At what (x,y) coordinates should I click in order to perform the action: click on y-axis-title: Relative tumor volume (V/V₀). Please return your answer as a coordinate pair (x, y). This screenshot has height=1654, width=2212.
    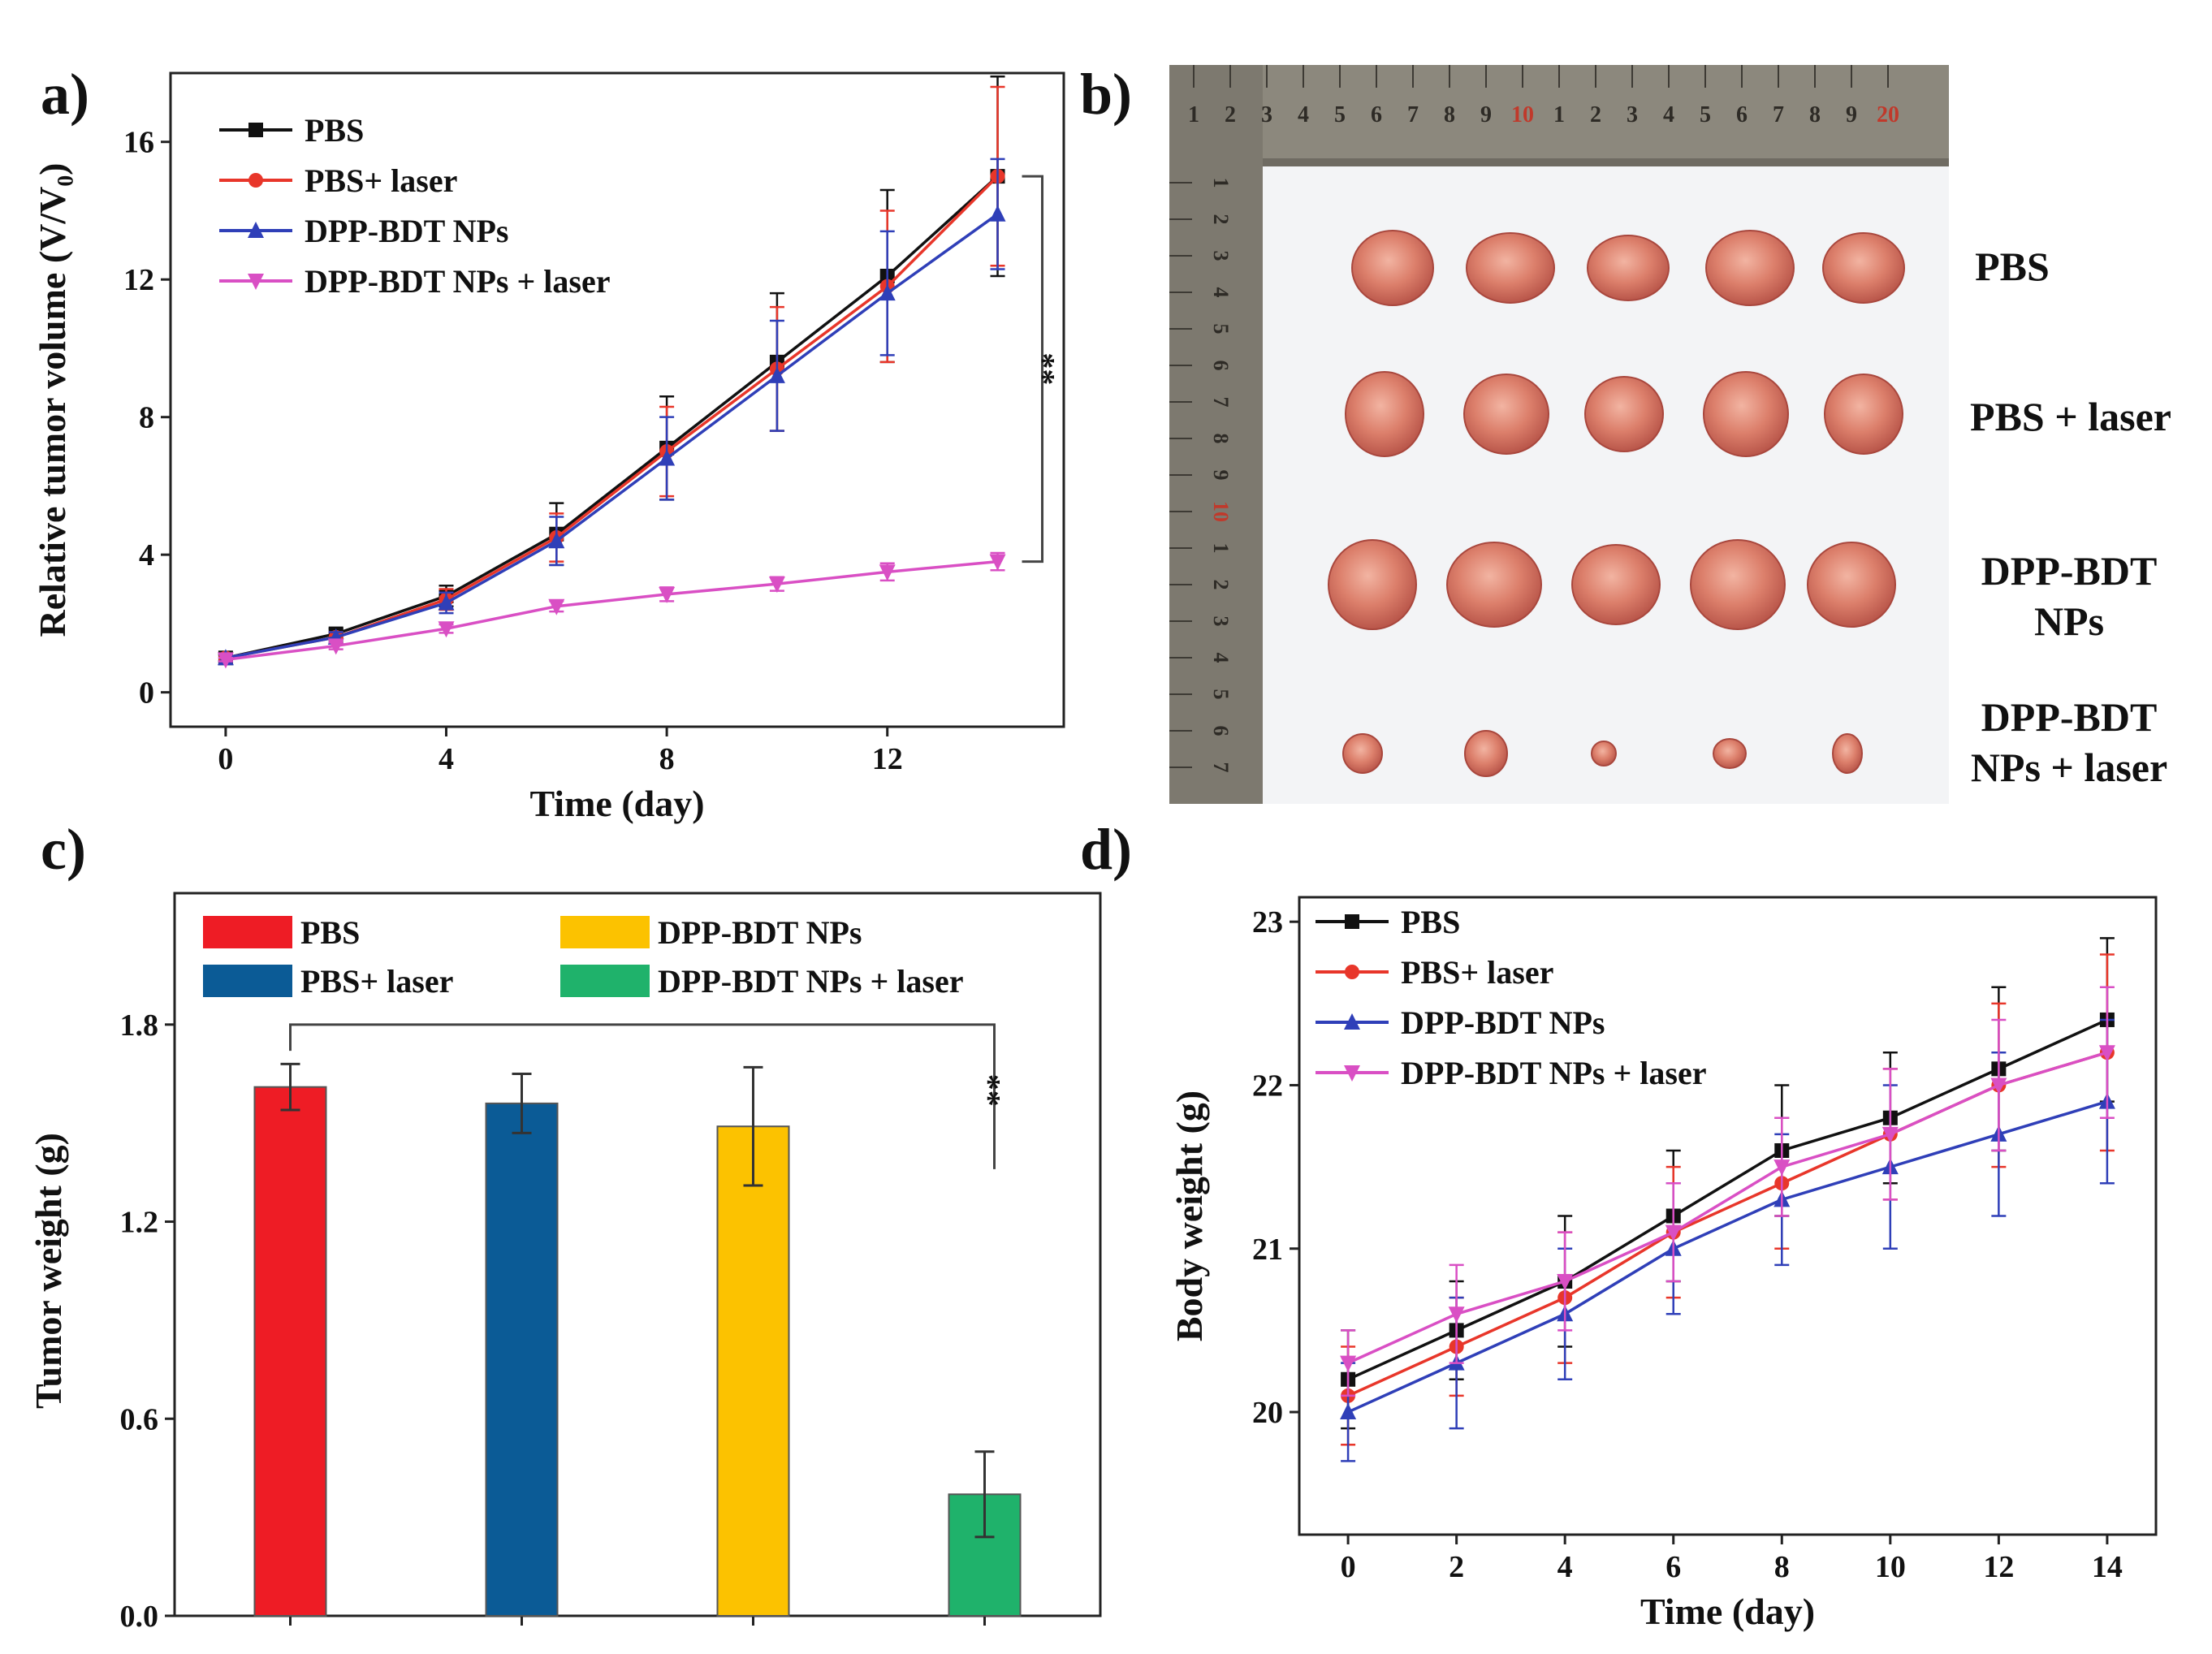
    Looking at the image, I should click on (52, 400).